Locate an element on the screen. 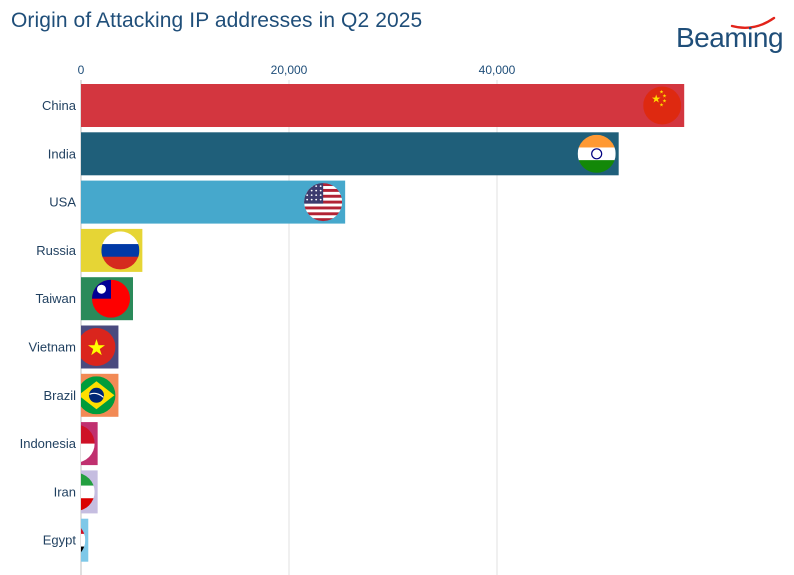  category-label: Egypt is located at coordinates (60, 540).